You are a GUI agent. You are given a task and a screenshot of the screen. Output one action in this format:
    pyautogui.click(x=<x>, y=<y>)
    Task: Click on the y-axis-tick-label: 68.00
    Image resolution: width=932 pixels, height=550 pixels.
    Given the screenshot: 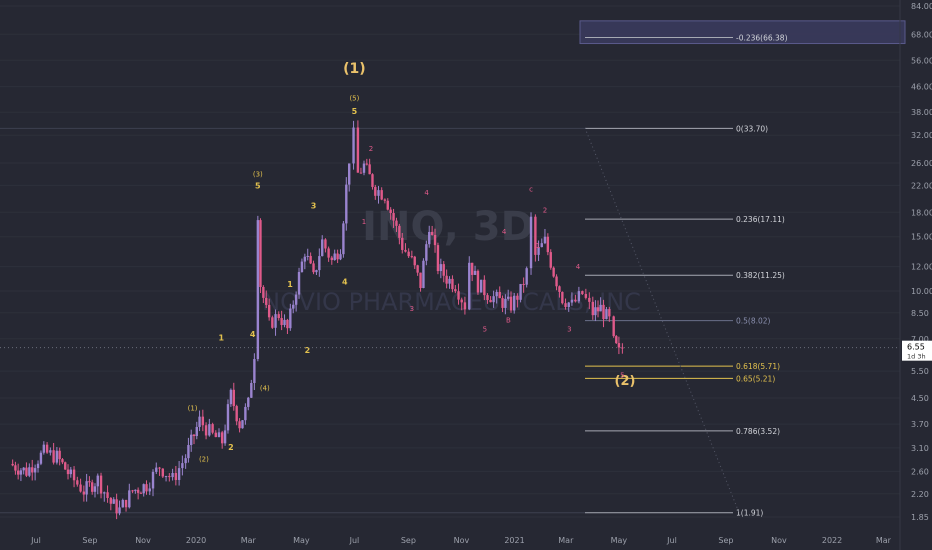 What is the action you would take?
    pyautogui.click(x=921, y=34)
    